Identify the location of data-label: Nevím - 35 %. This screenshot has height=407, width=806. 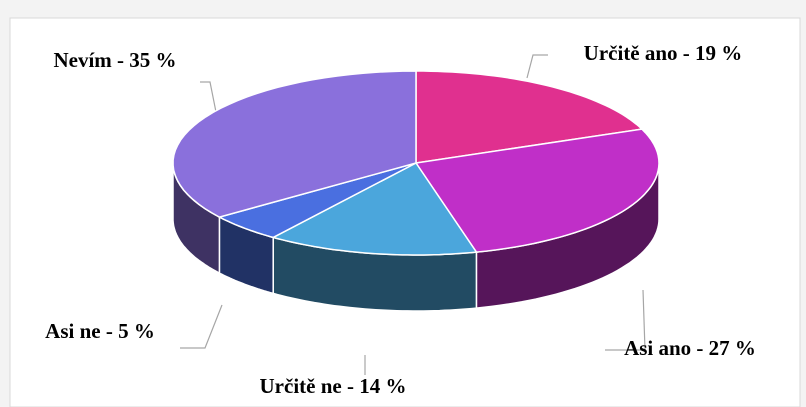
(114, 60).